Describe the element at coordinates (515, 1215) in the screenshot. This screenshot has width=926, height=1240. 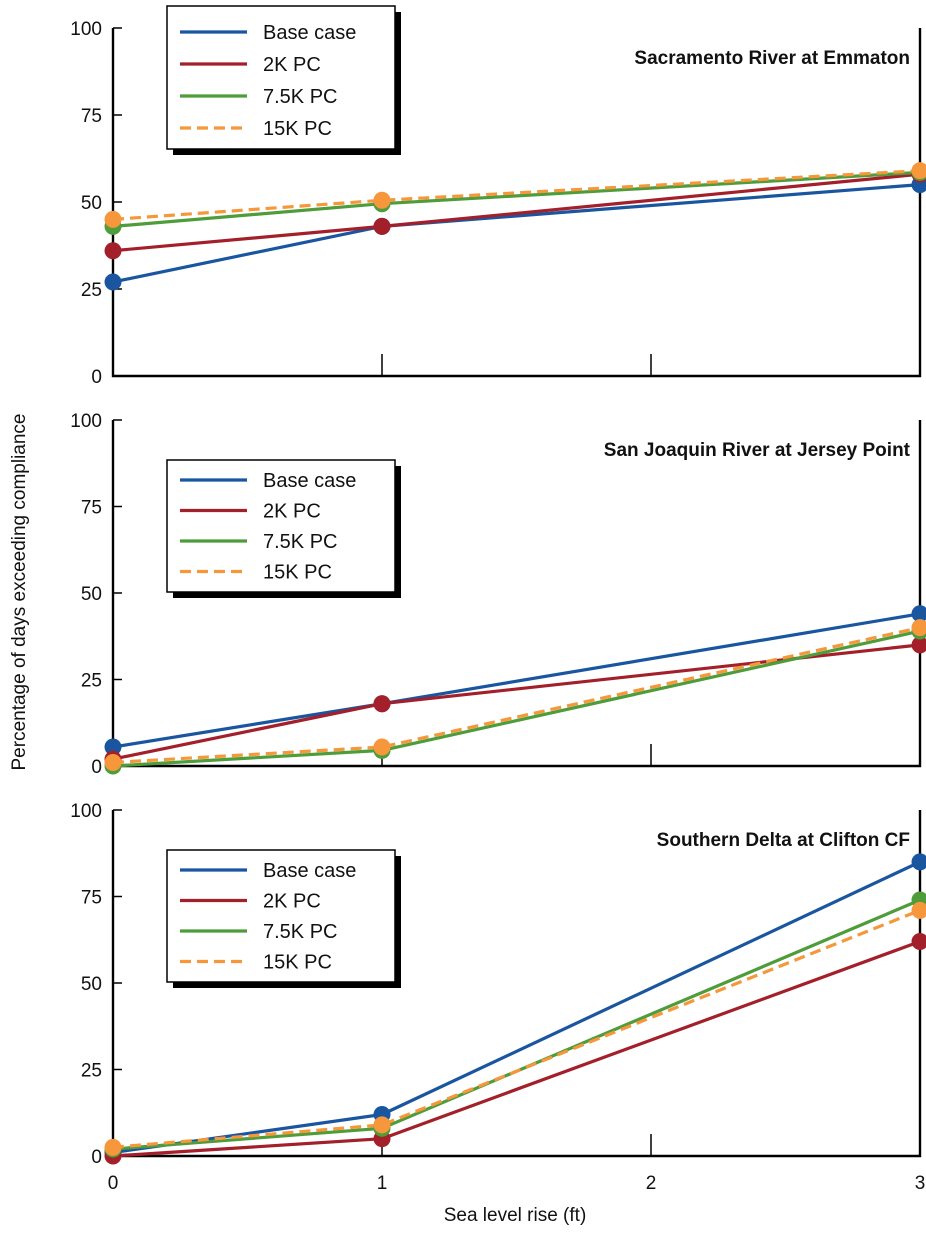
I see `x-axis-title: Sea level rise (ft)` at that location.